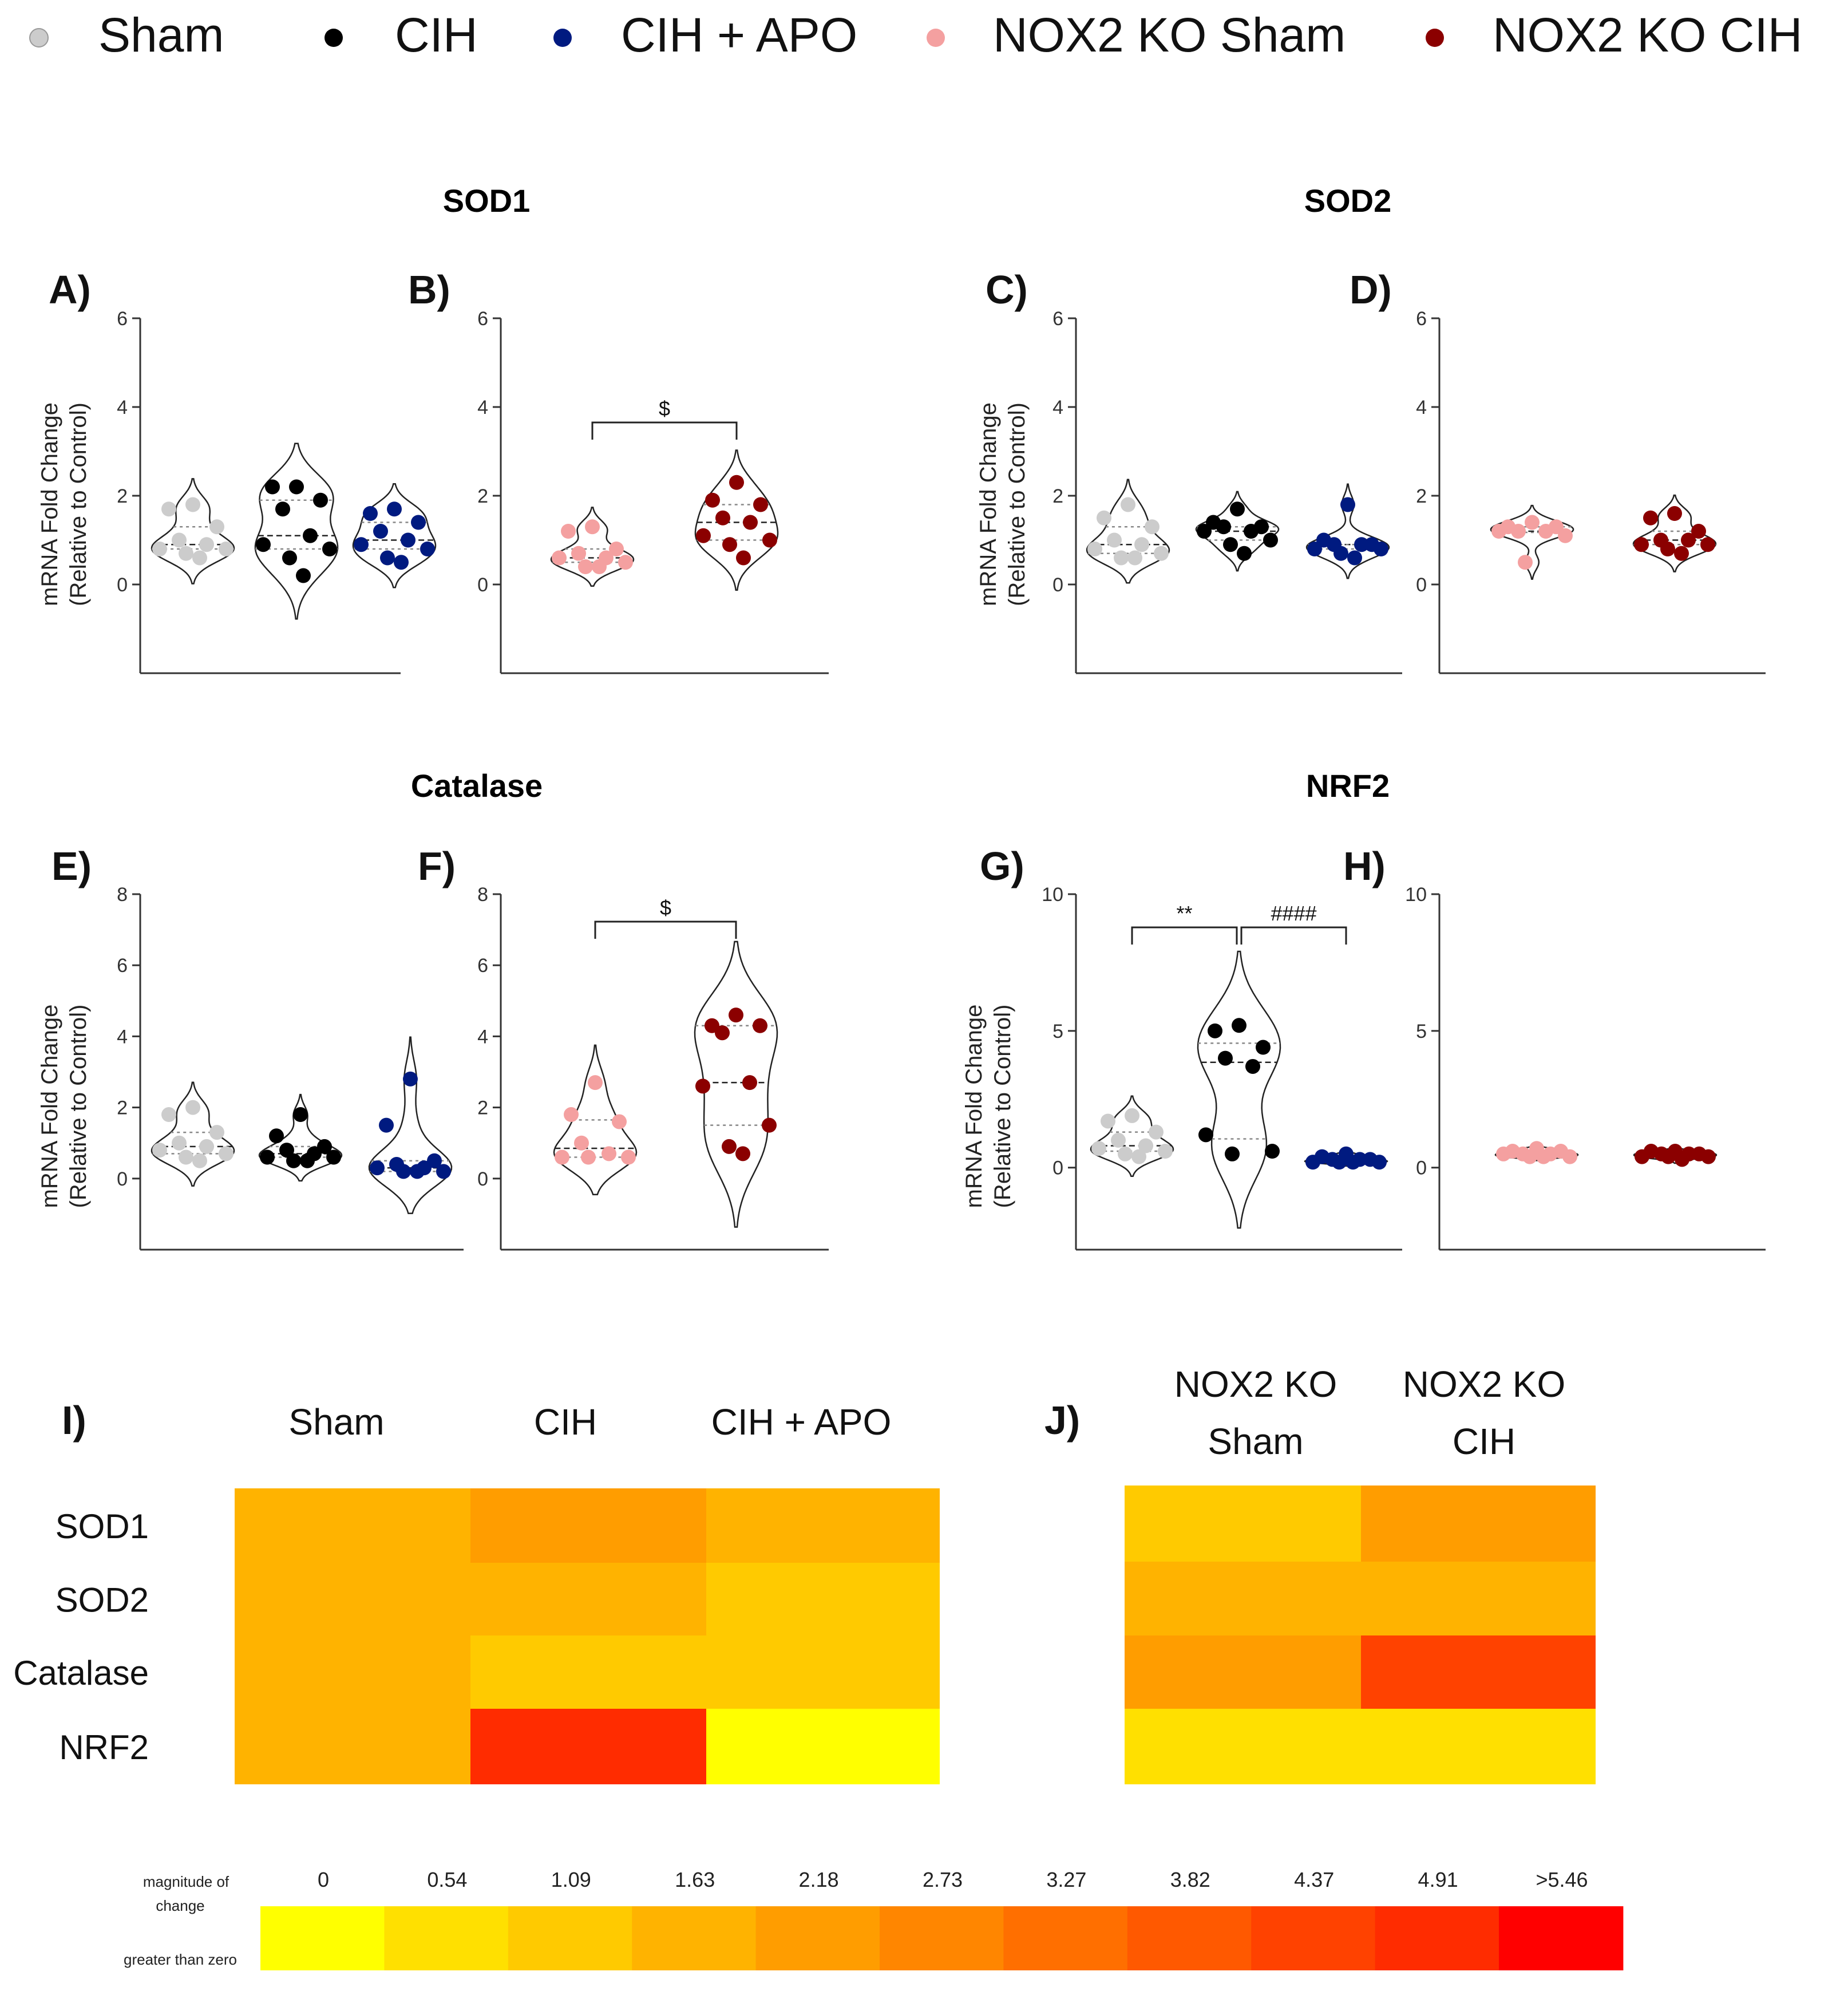  Describe the element at coordinates (1057, 1032) in the screenshot. I see `y-tick-label: 5` at that location.